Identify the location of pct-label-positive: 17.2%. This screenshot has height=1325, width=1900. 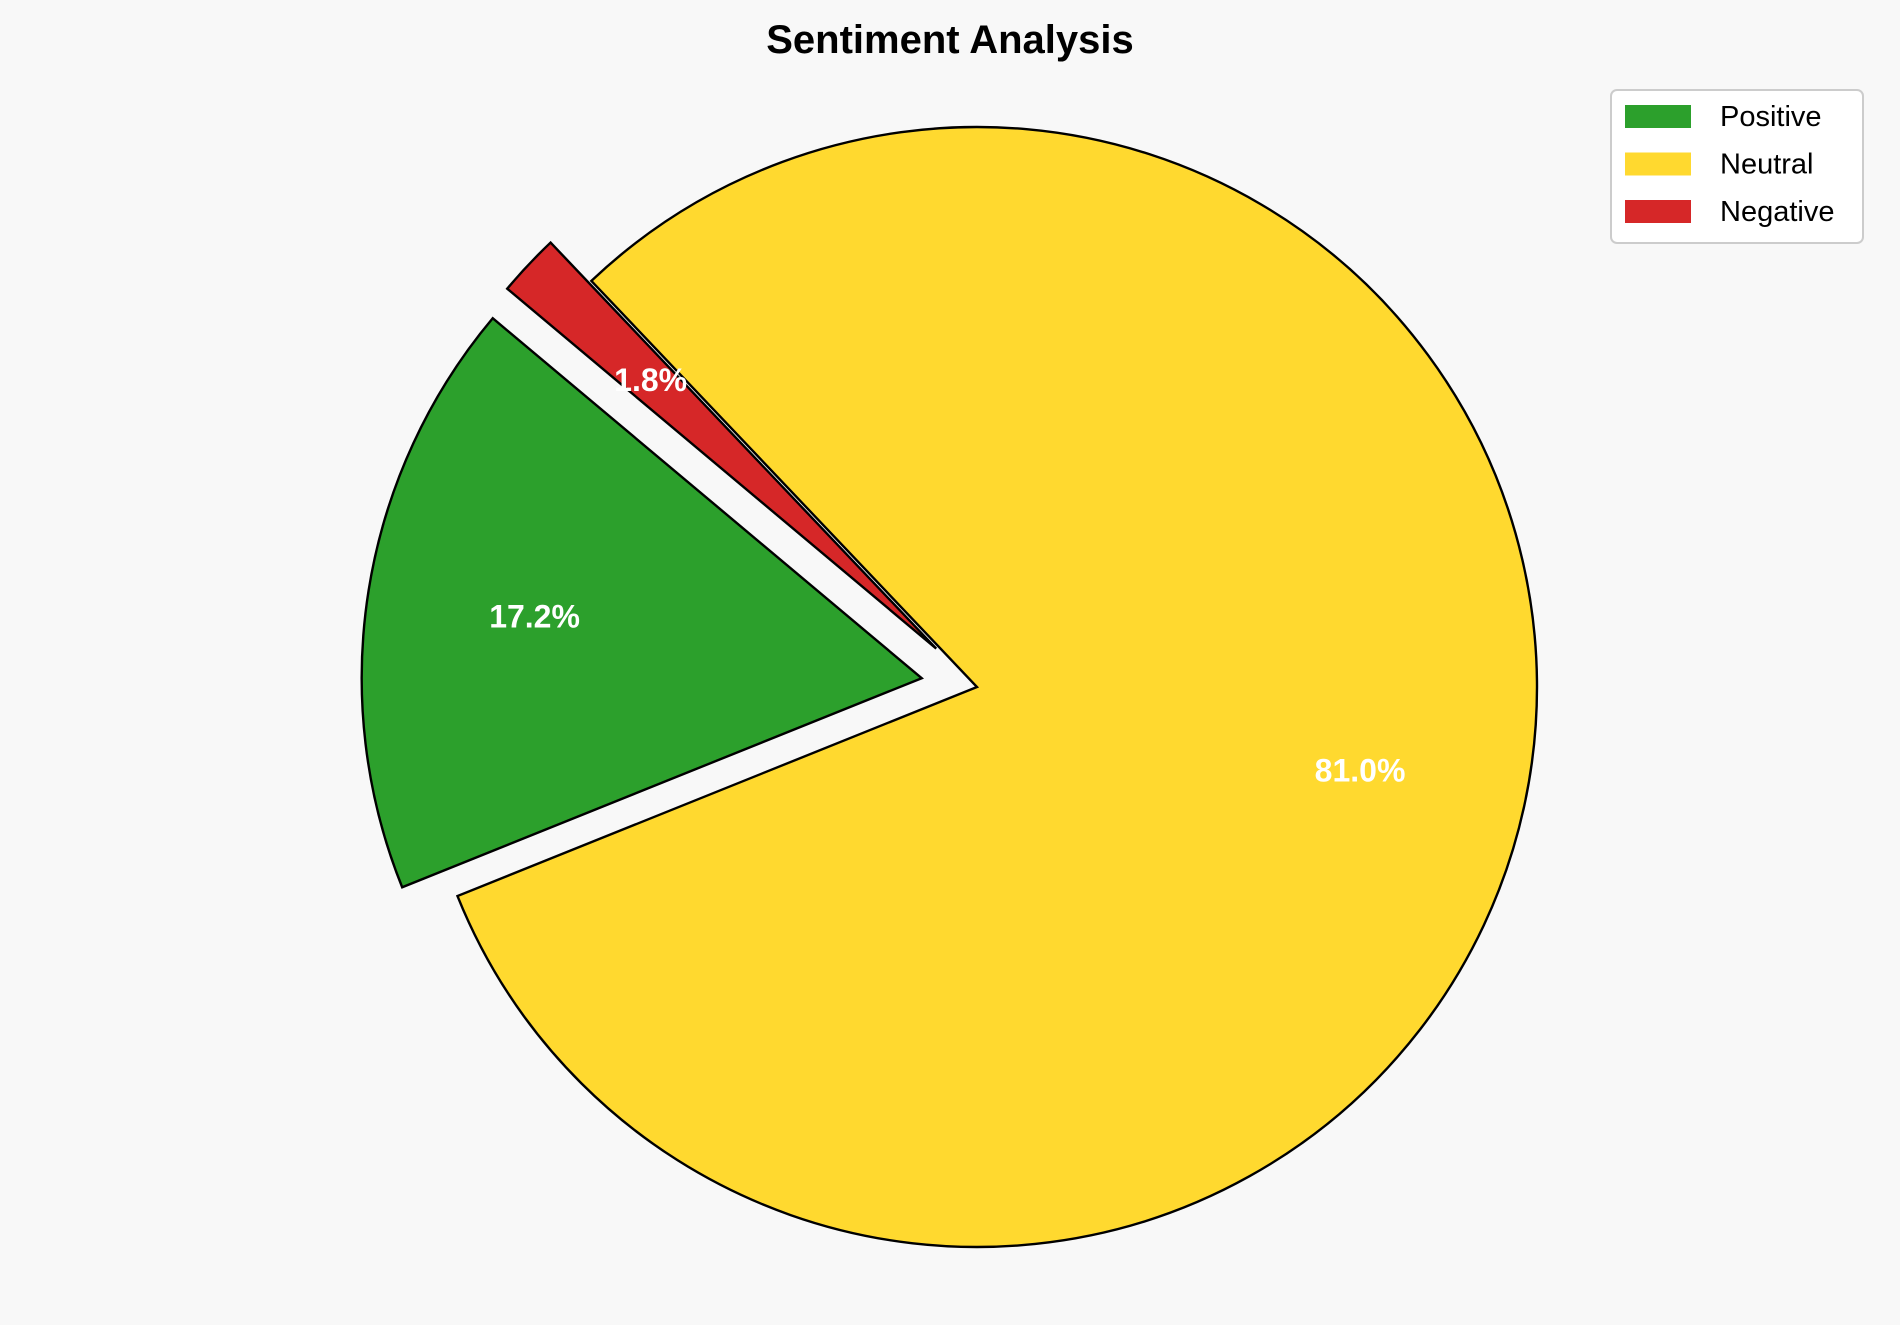
(534, 617).